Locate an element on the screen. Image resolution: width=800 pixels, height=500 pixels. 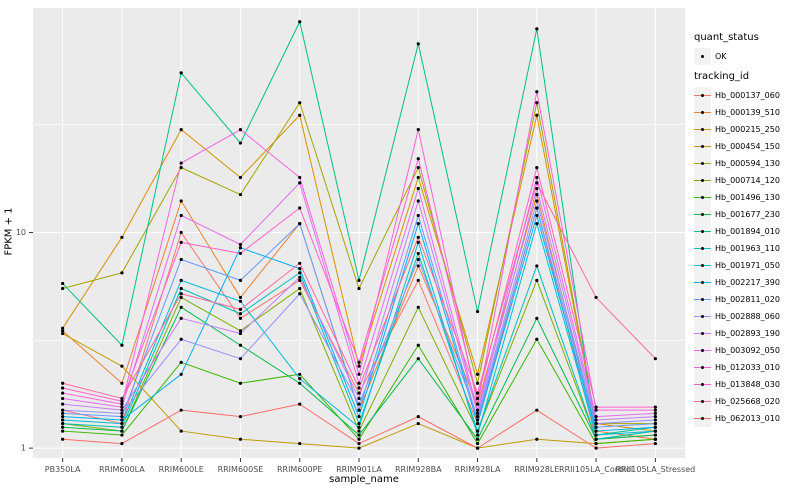
legend-item: Hb_013848_030 is located at coordinates (746, 384).